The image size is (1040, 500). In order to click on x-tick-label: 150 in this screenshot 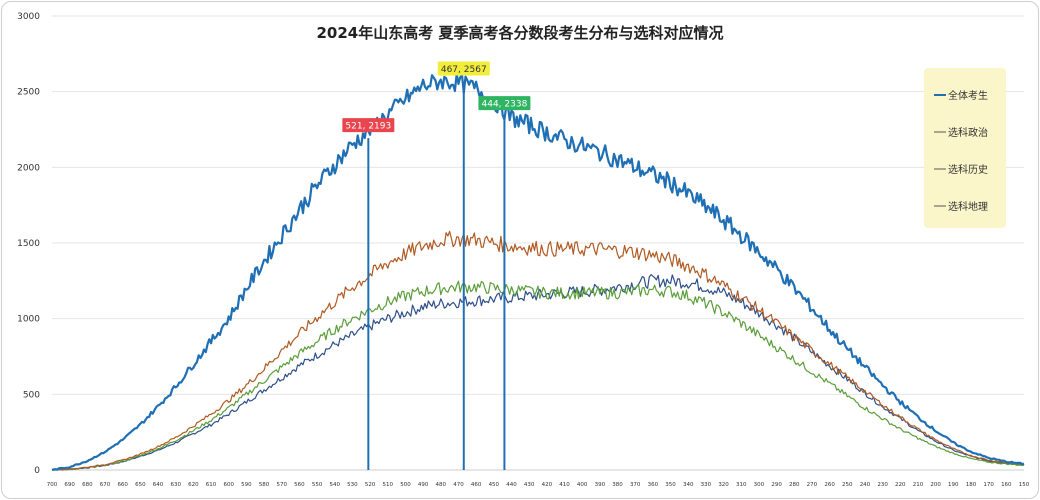, I will do `click(1024, 485)`.